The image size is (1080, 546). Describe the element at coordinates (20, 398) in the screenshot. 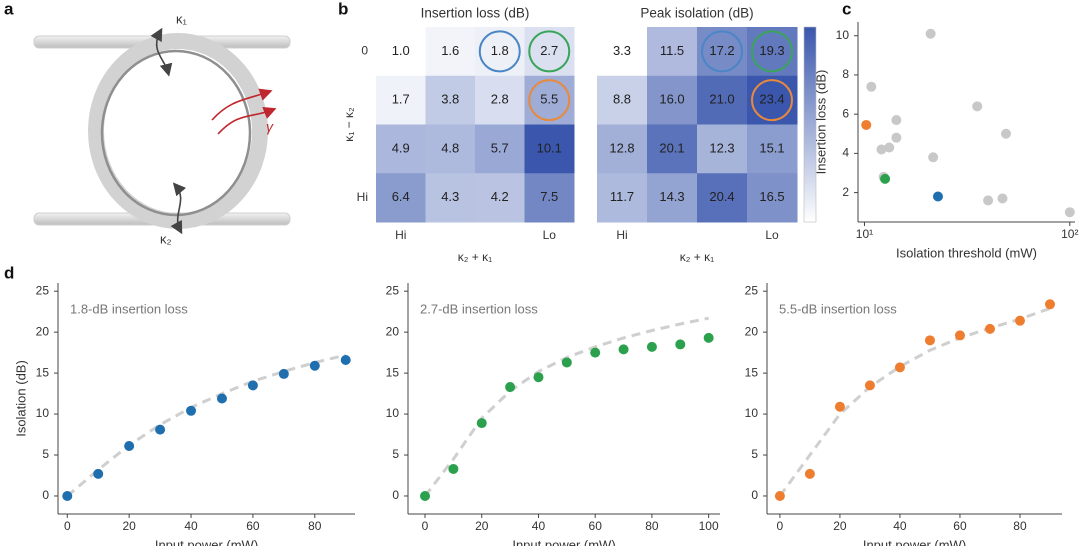

I see `y-axis-label: Isolation (dB)` at that location.